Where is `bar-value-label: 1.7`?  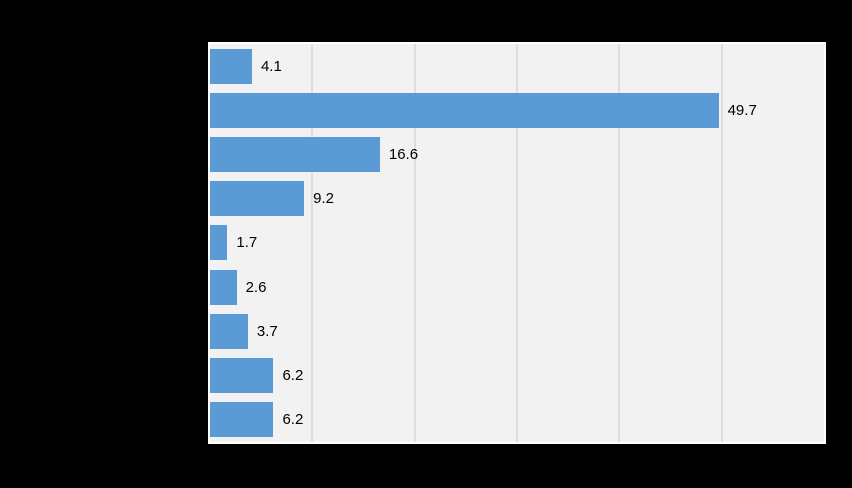 bar-value-label: 1.7 is located at coordinates (247, 243).